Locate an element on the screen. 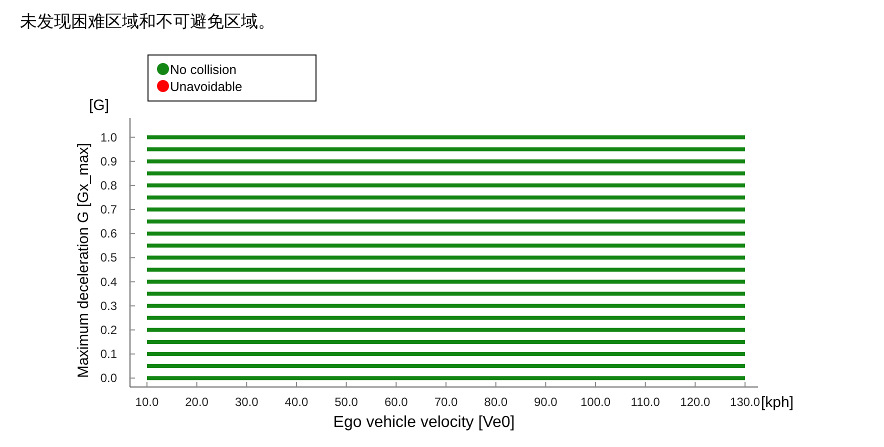 The image size is (884, 447). y-tick-label: 0.1 is located at coordinates (109, 354).